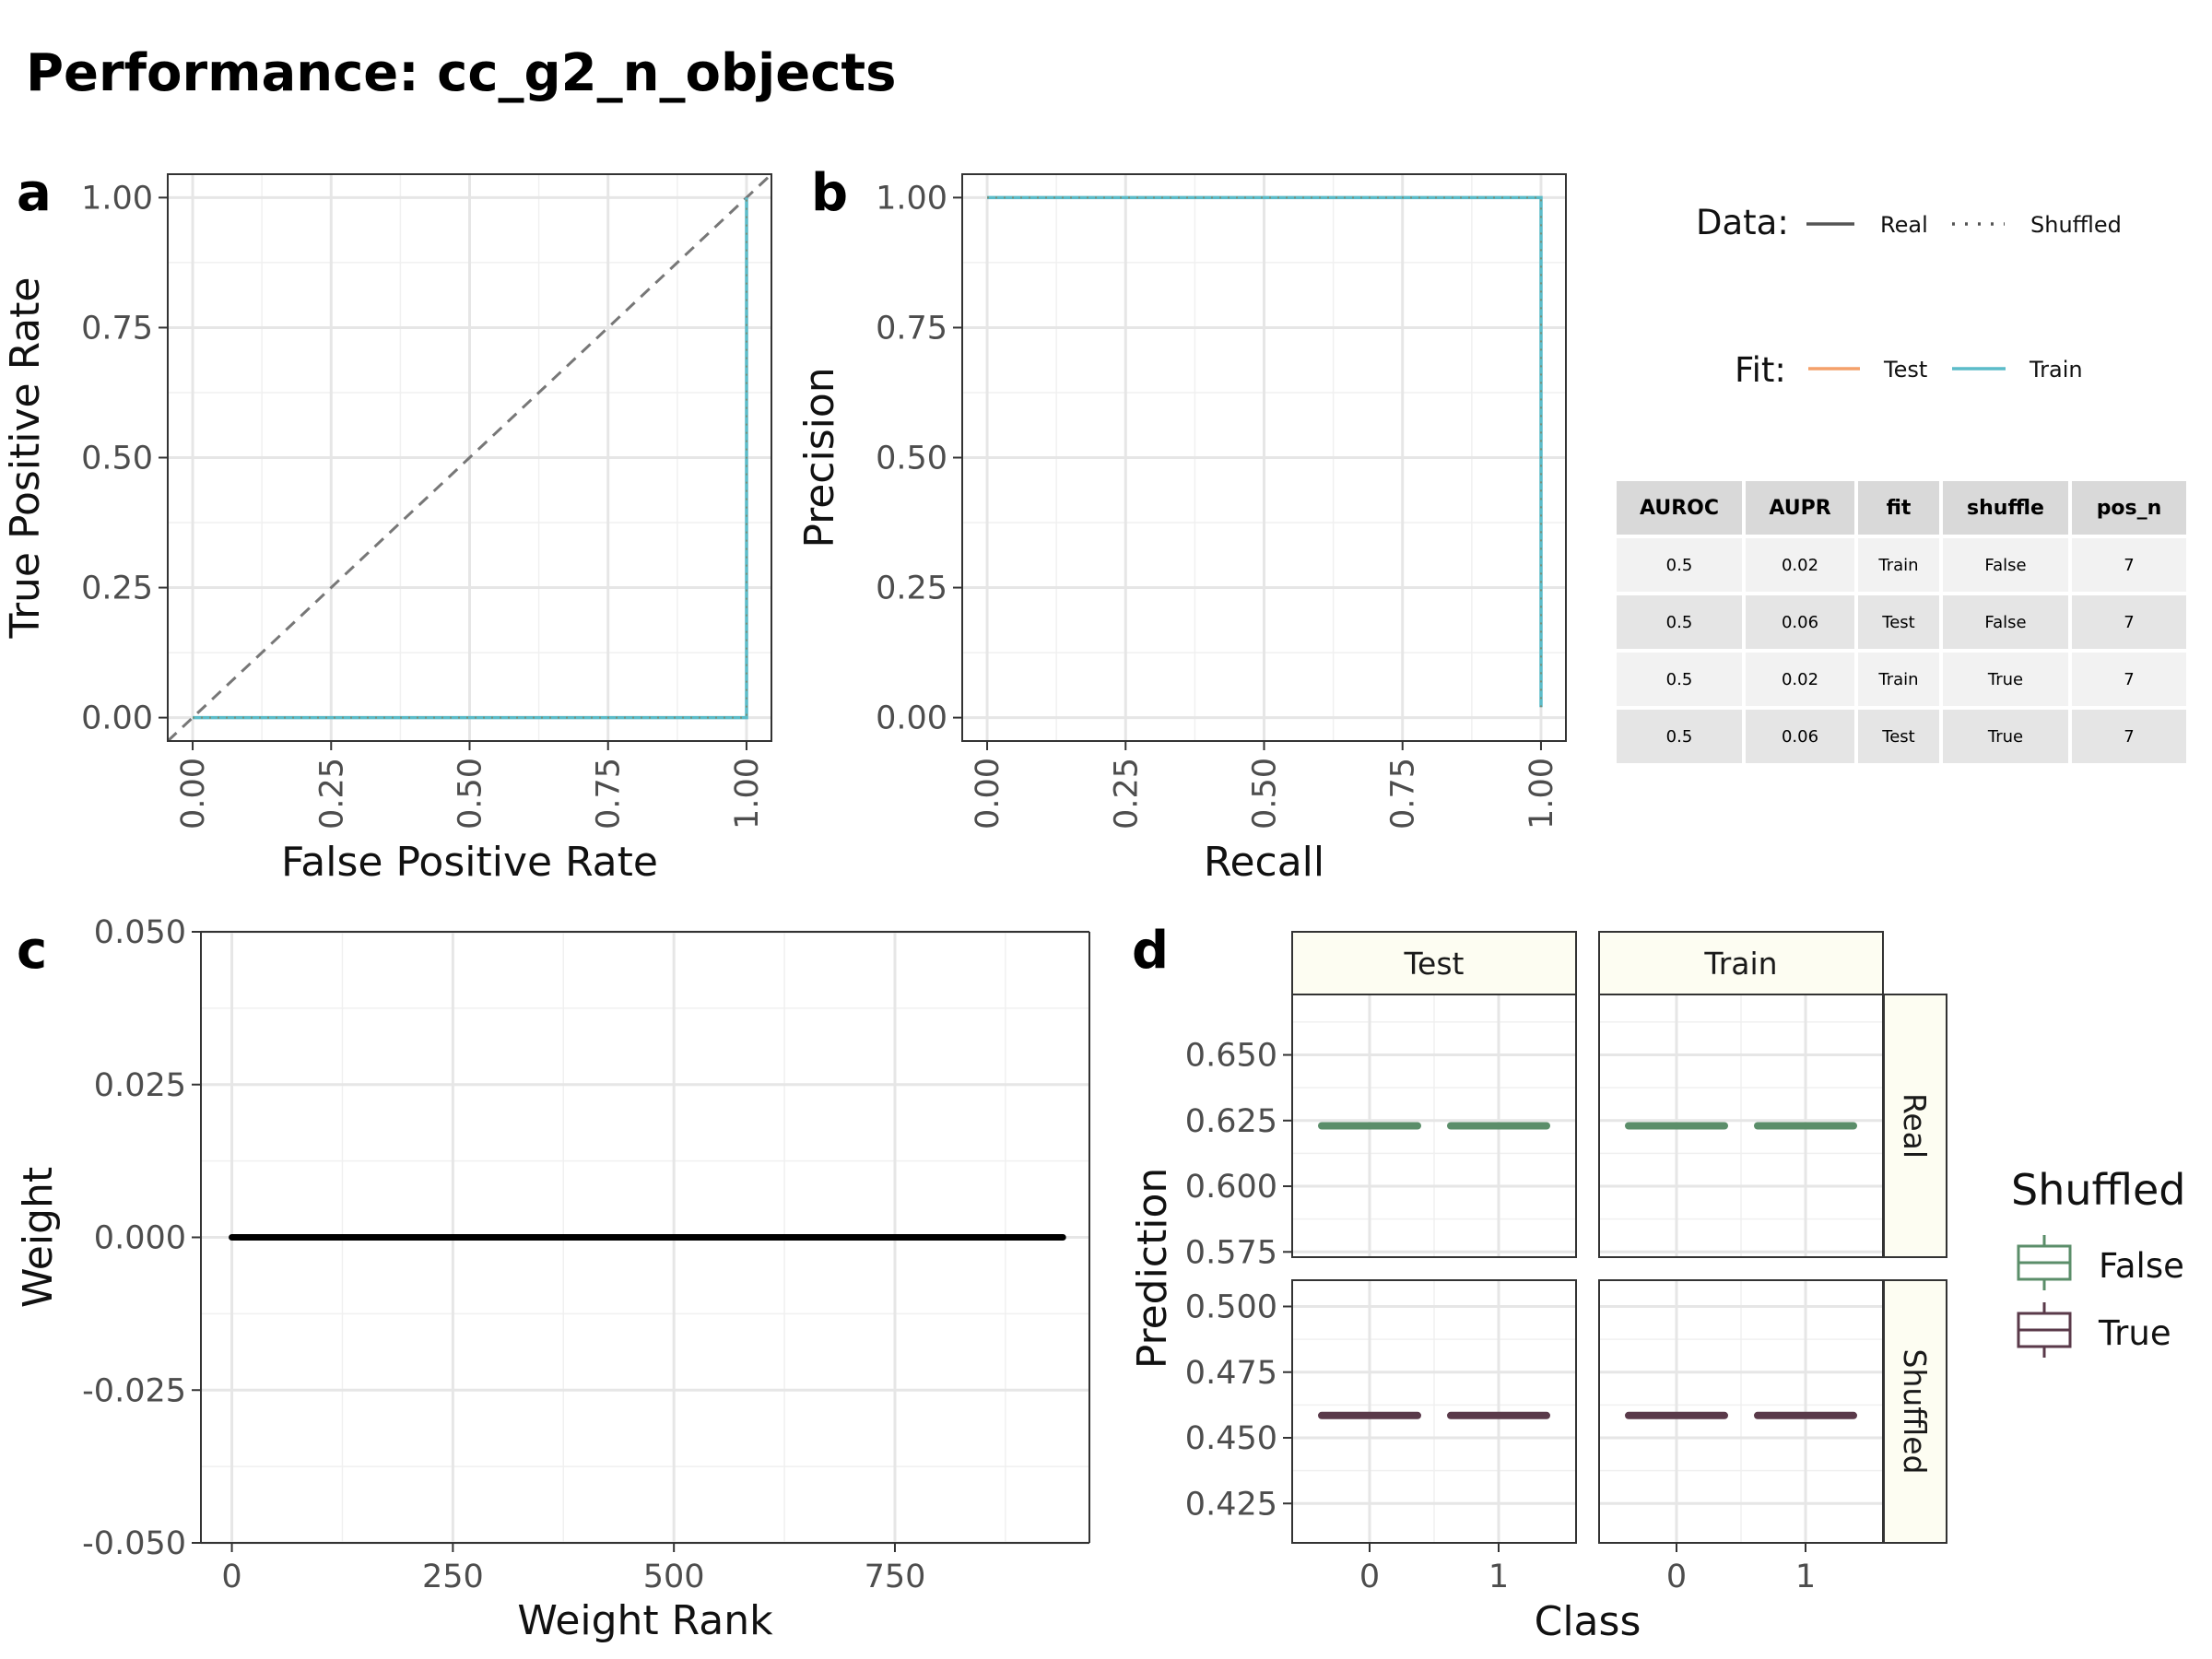  I want to click on x-axis-title: Class, so click(1588, 1621).